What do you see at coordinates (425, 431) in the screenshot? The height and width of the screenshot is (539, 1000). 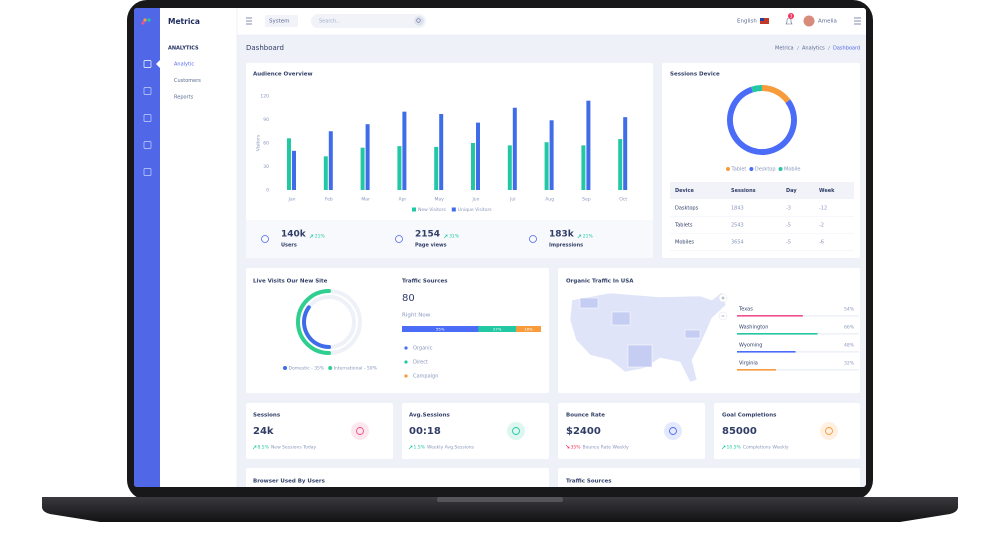 I see `card-value: 00:18` at bounding box center [425, 431].